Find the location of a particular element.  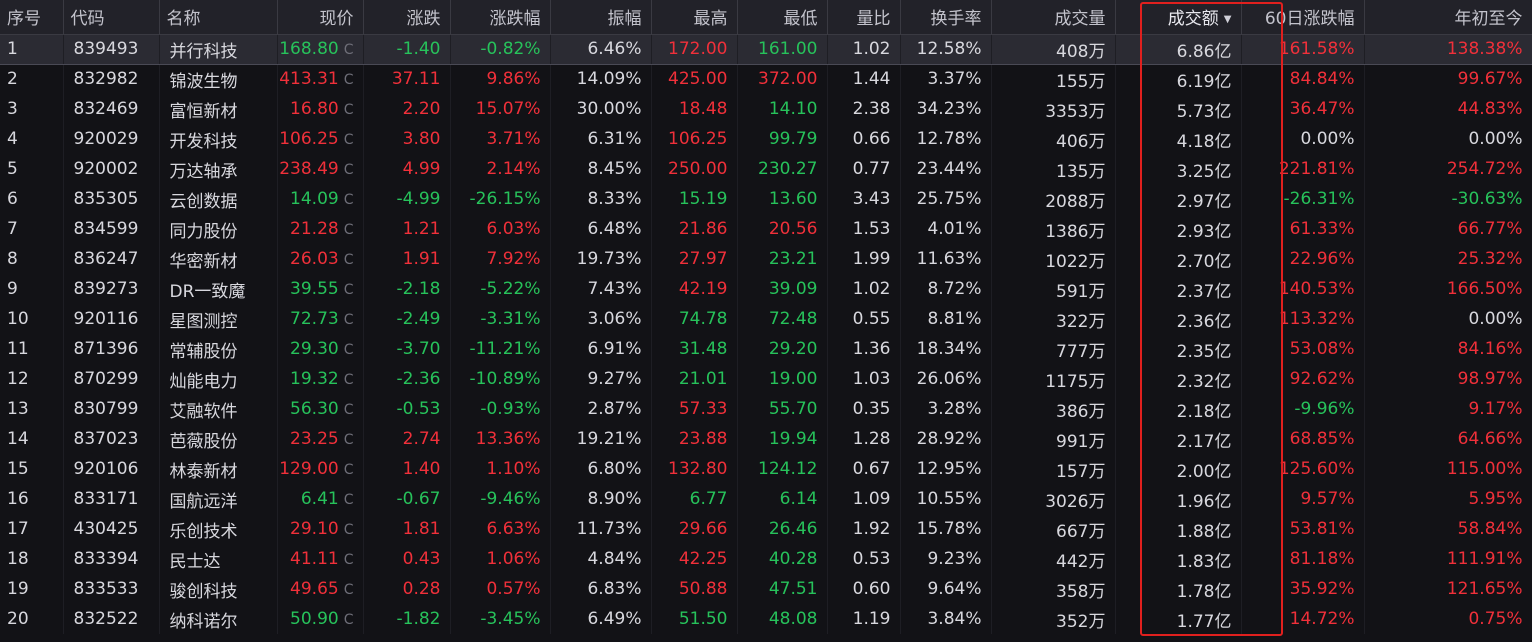

row-no: 13 is located at coordinates (32, 409).